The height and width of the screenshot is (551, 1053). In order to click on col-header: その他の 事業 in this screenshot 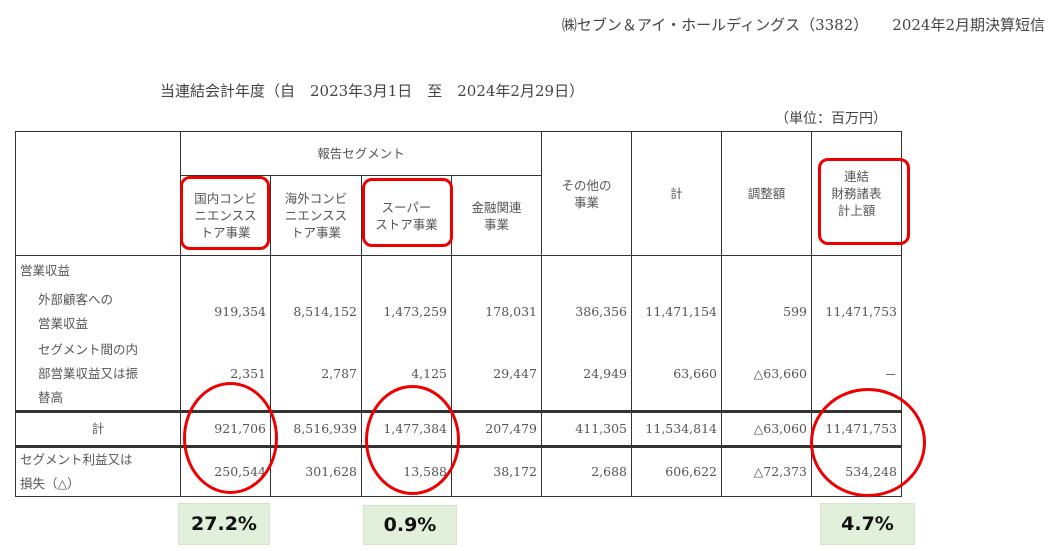, I will do `click(586, 193)`.